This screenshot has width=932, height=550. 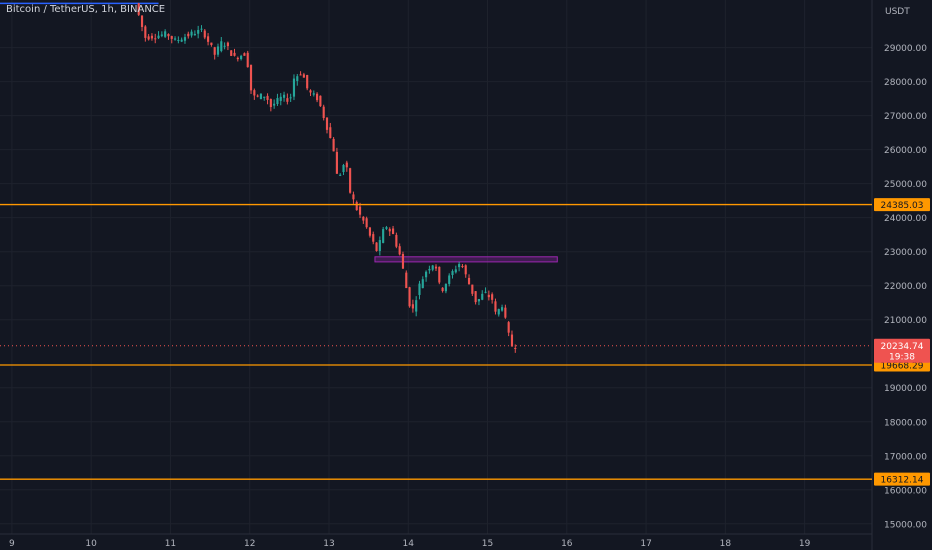 I want to click on time-tick-label: 16, so click(x=567, y=544).